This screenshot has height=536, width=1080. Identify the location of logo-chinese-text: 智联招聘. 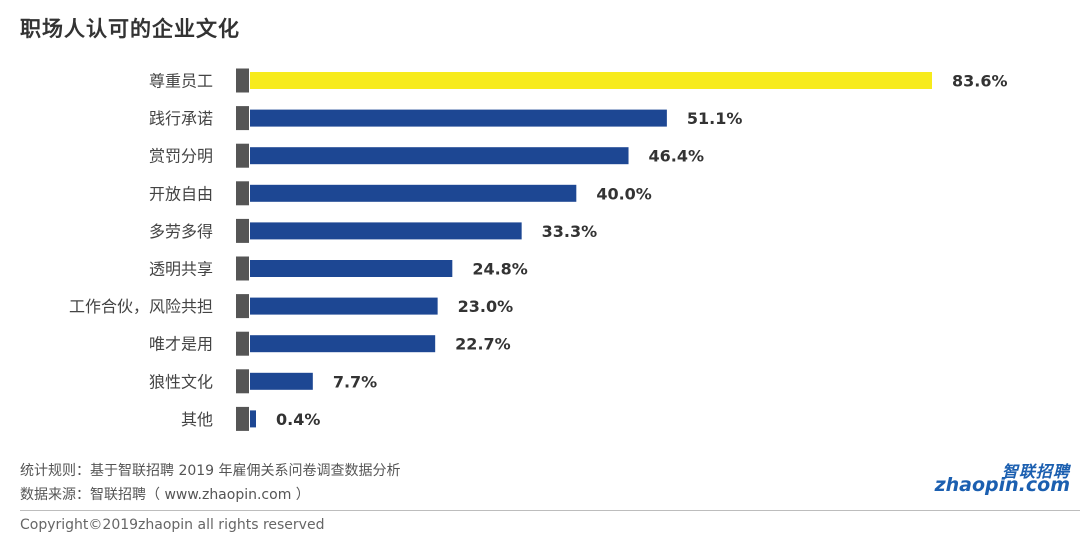
(1035, 471).